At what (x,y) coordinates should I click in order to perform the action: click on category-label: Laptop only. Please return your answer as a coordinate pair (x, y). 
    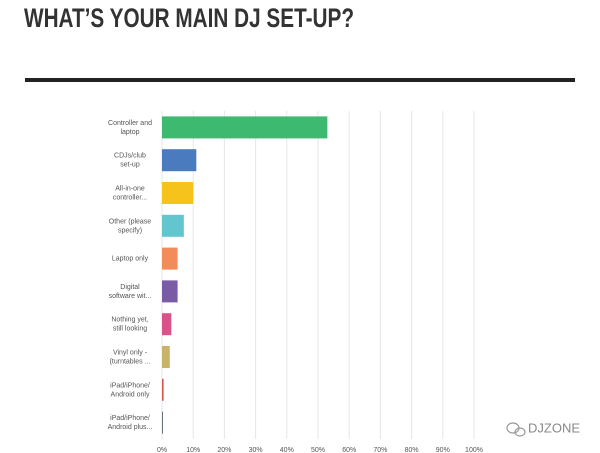
    Looking at the image, I should click on (130, 258).